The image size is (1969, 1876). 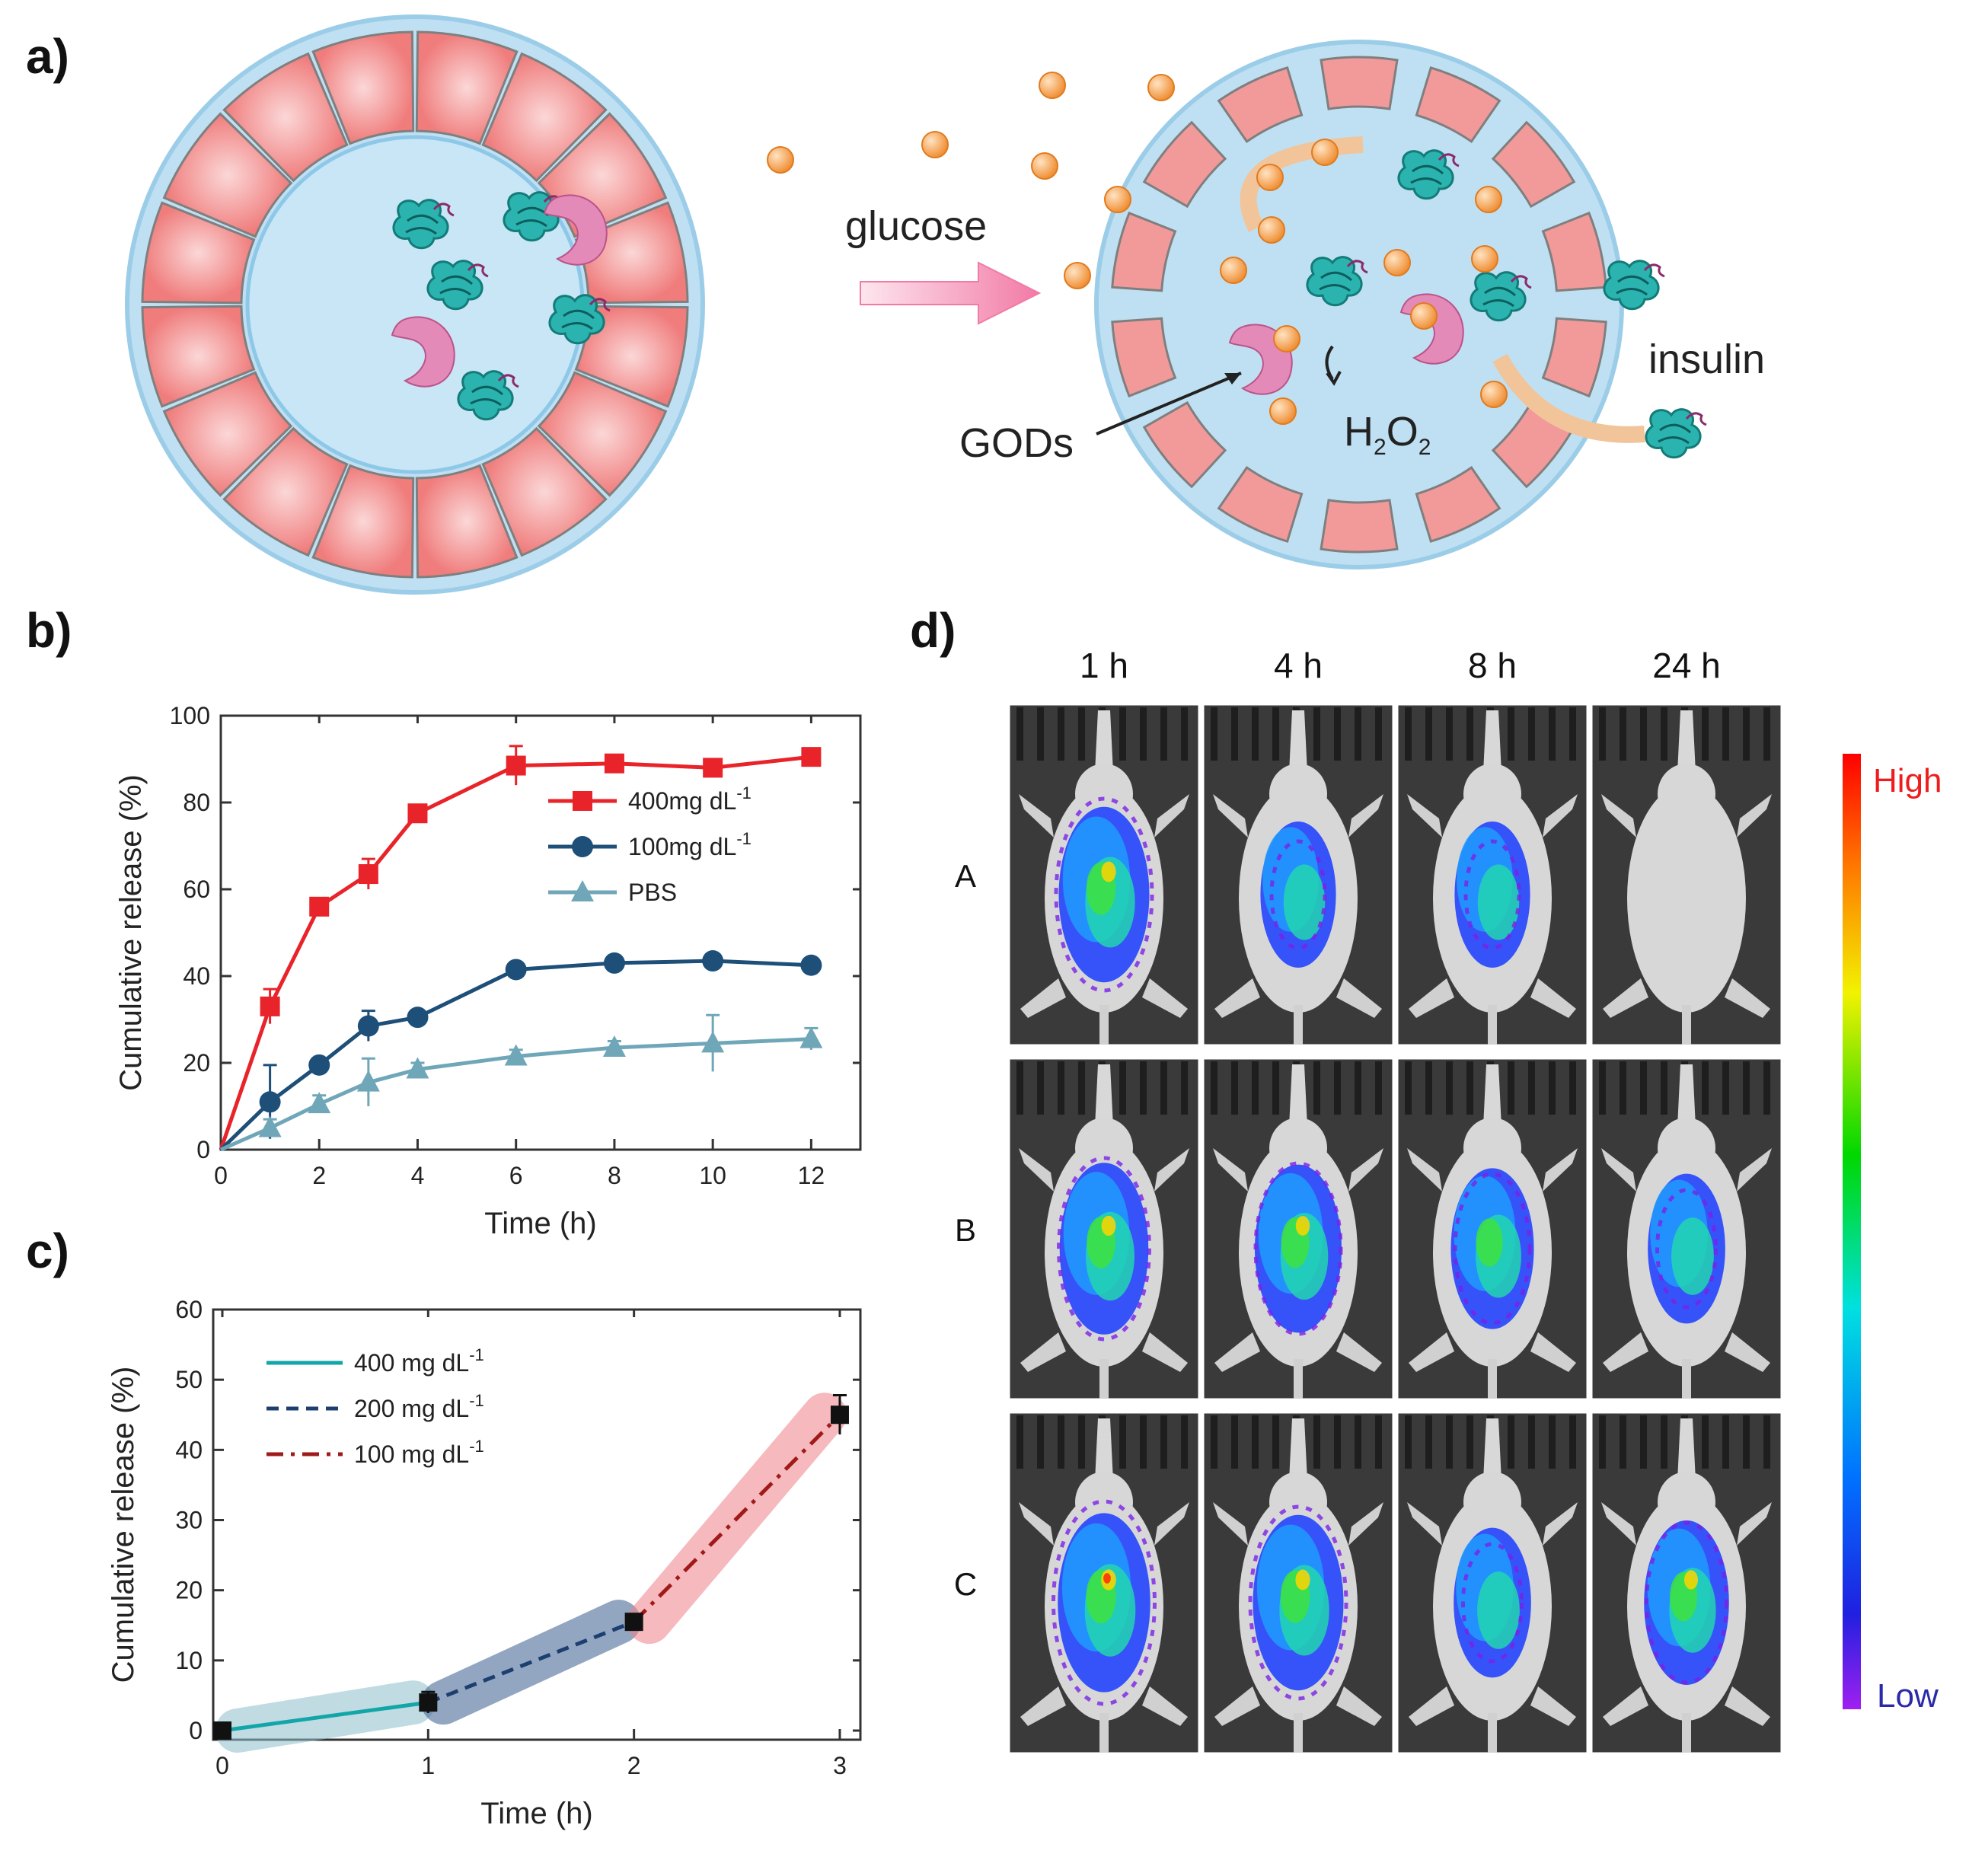 What do you see at coordinates (1137, 248) in the screenshot?
I see `glucose-molecules` at bounding box center [1137, 248].